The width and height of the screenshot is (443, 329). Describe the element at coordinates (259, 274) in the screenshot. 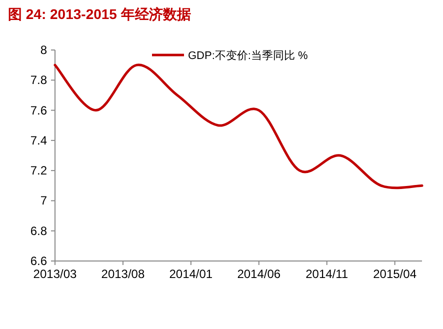

I see `x-tick-label: 2014/06` at that location.